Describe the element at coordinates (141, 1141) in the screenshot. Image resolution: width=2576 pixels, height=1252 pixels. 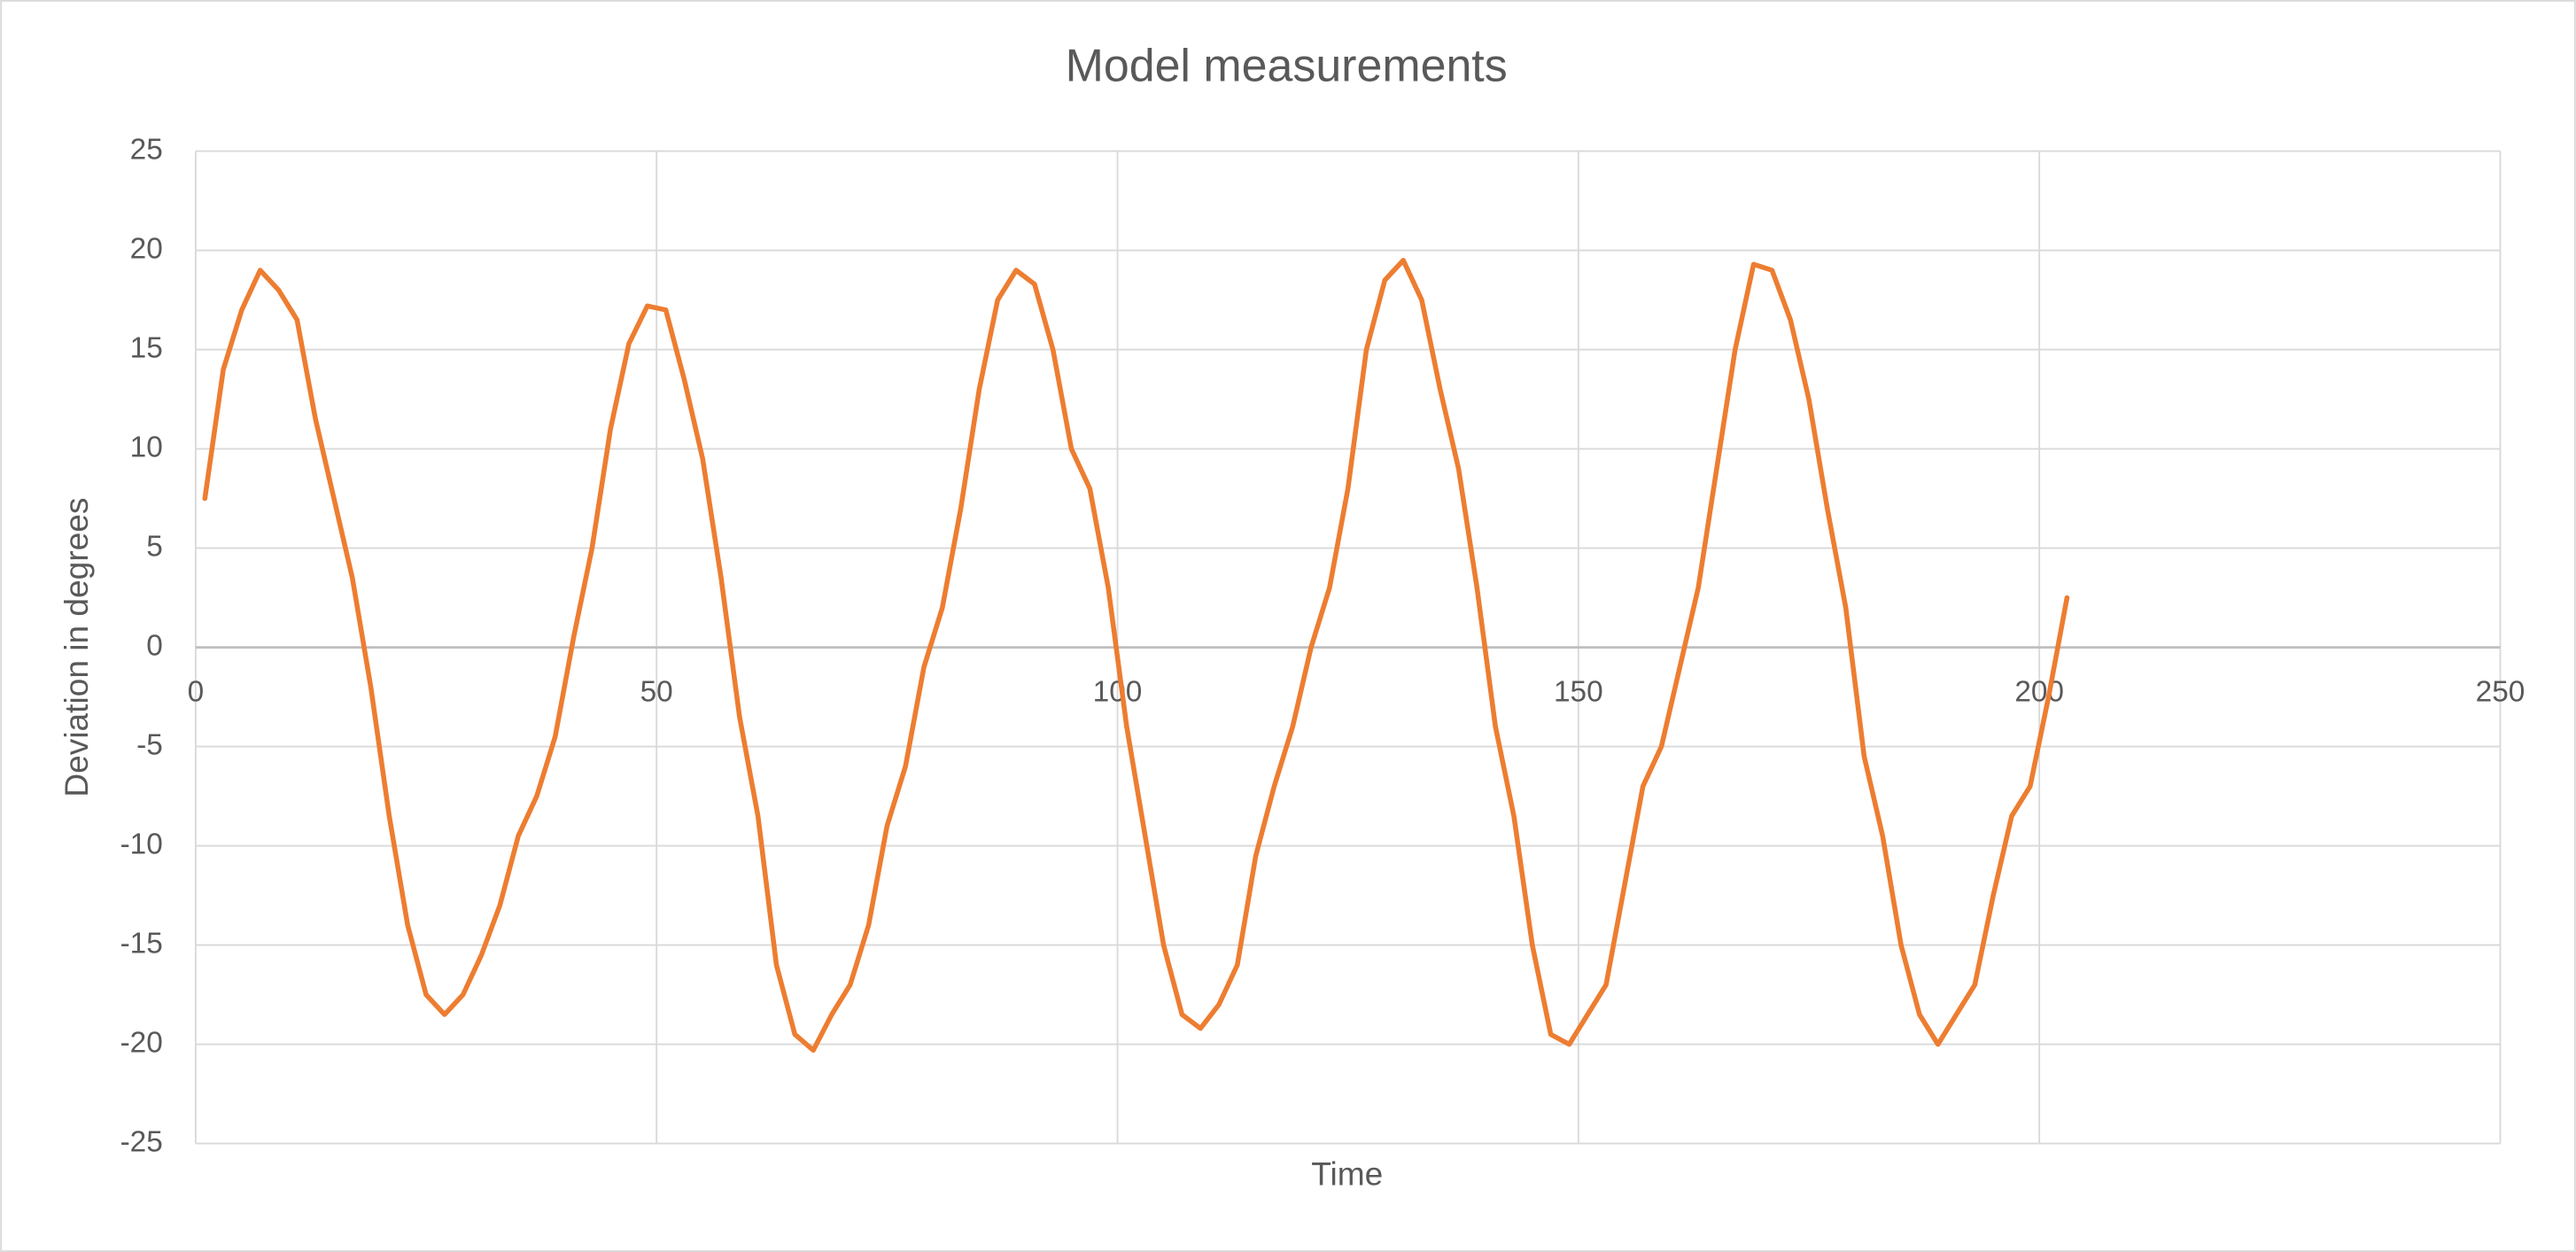
I see `y-tick-label: -25` at that location.